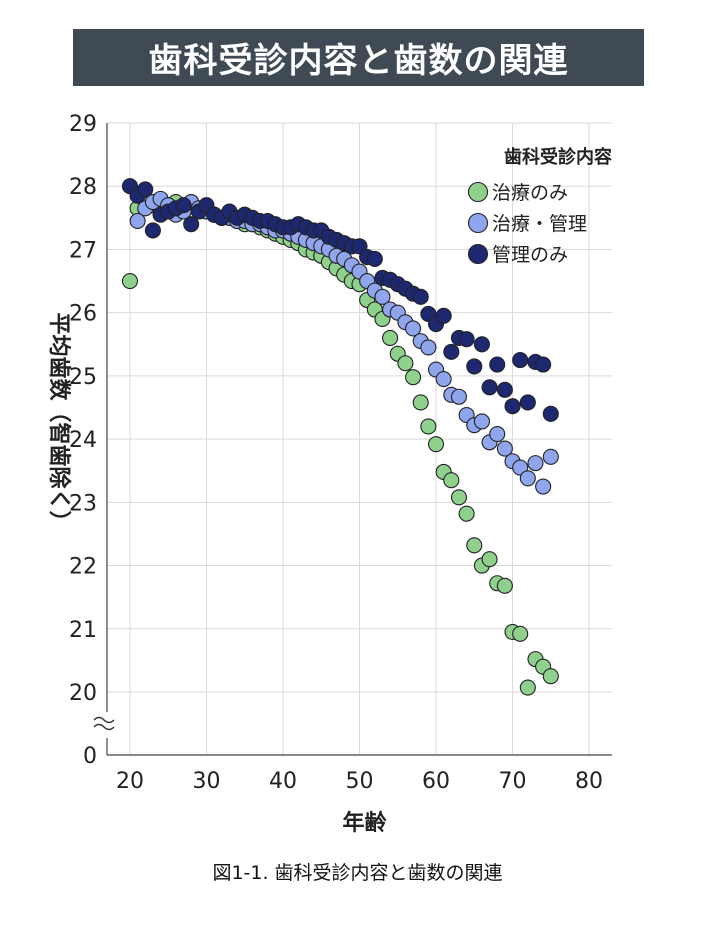  What do you see at coordinates (83, 314) in the screenshot?
I see `y-tick-label: 26` at bounding box center [83, 314].